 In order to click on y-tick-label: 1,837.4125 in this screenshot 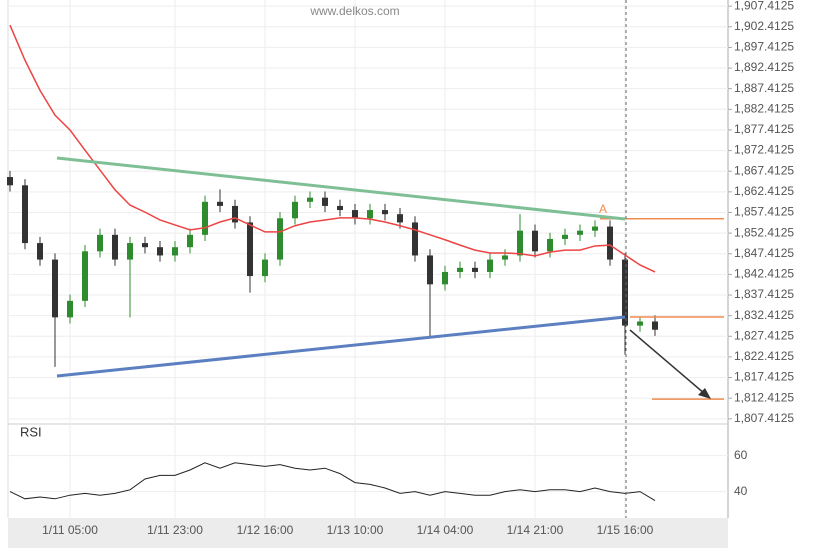, I will do `click(764, 294)`.